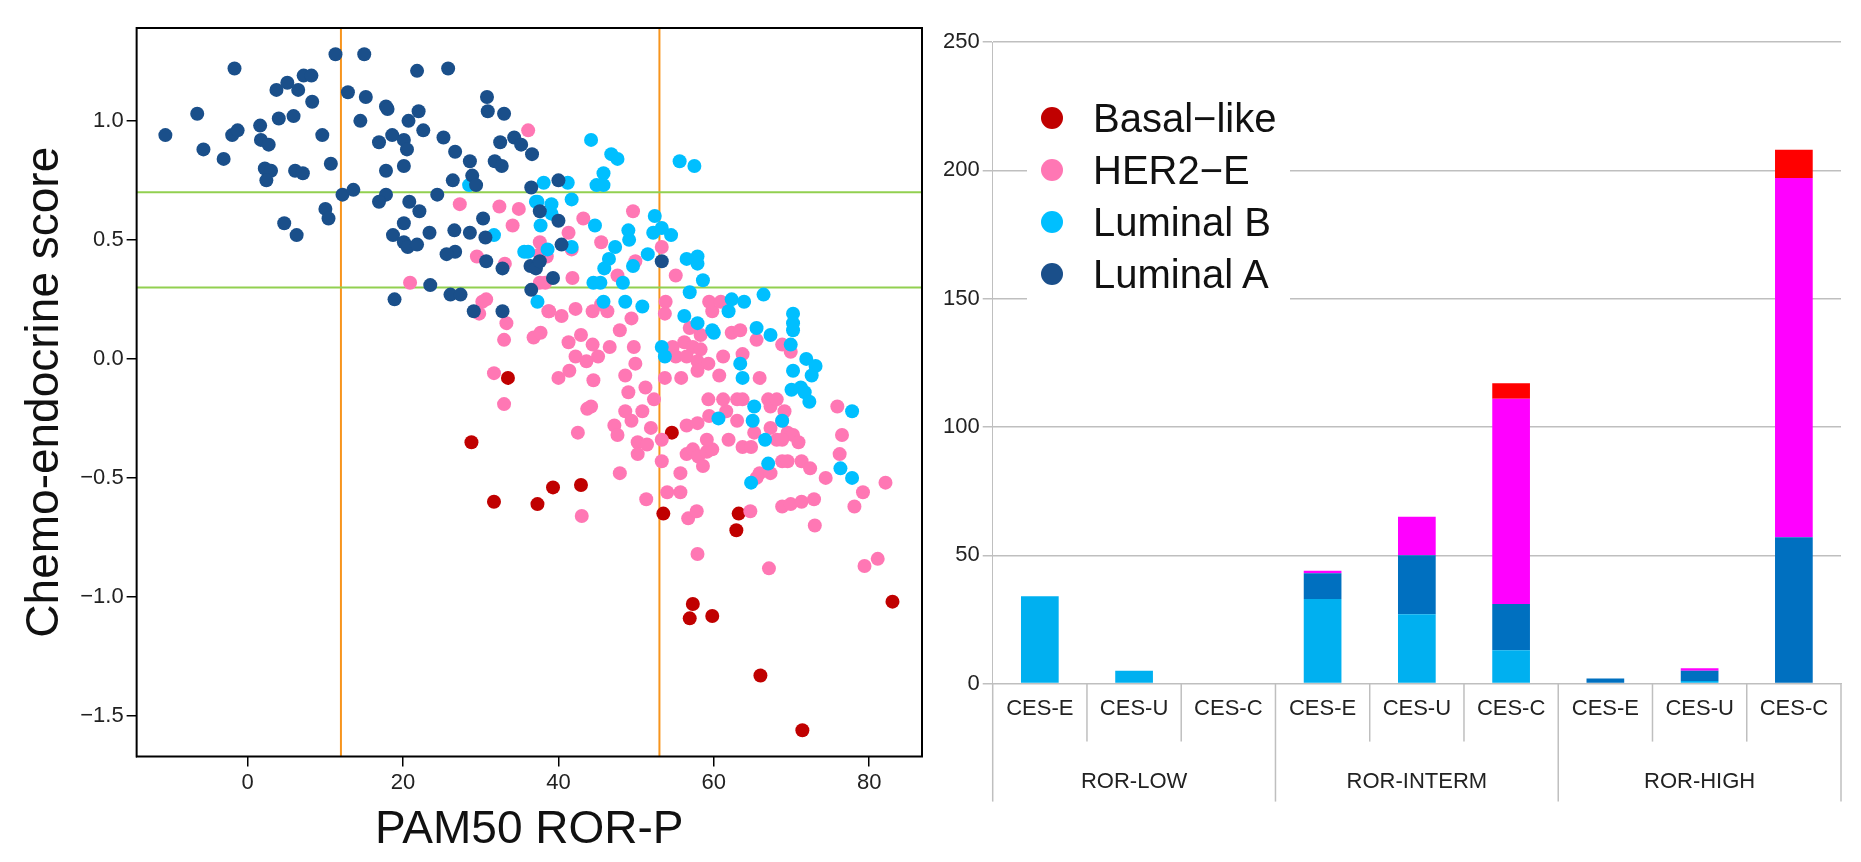 The image size is (1861, 862). Describe the element at coordinates (1700, 780) in the screenshot. I see `text: ROR-HIGH` at that location.